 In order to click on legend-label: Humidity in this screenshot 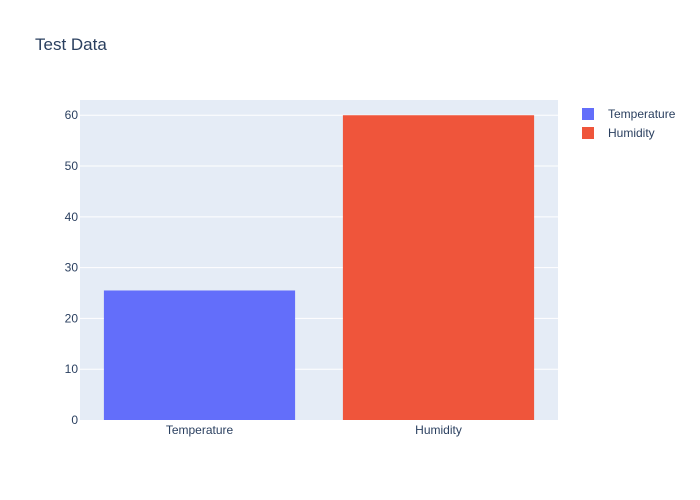, I will do `click(631, 133)`.